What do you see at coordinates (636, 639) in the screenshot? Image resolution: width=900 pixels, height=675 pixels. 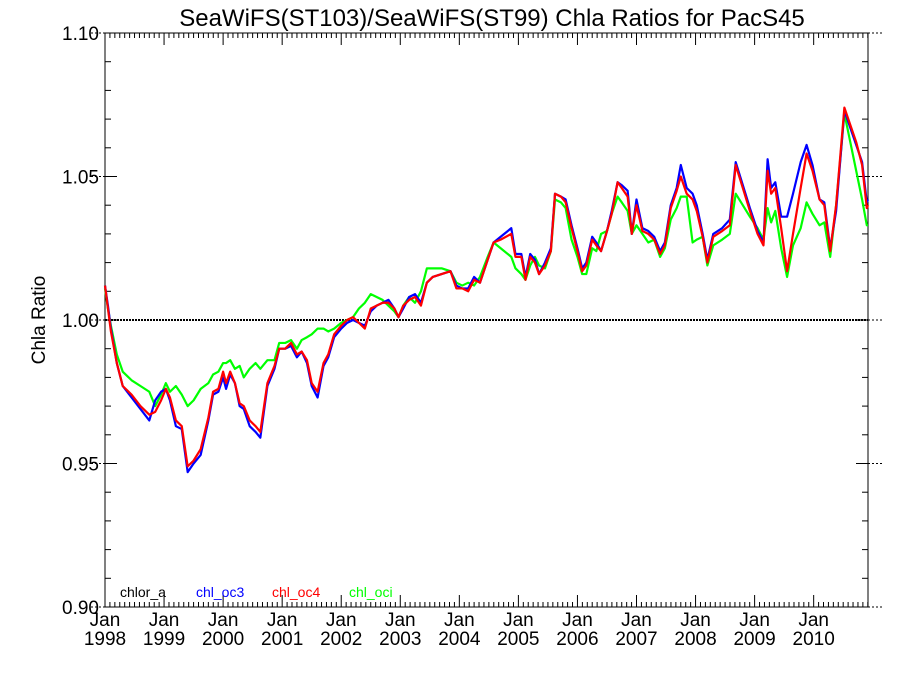 I see `x-tick-year: 2007` at bounding box center [636, 639].